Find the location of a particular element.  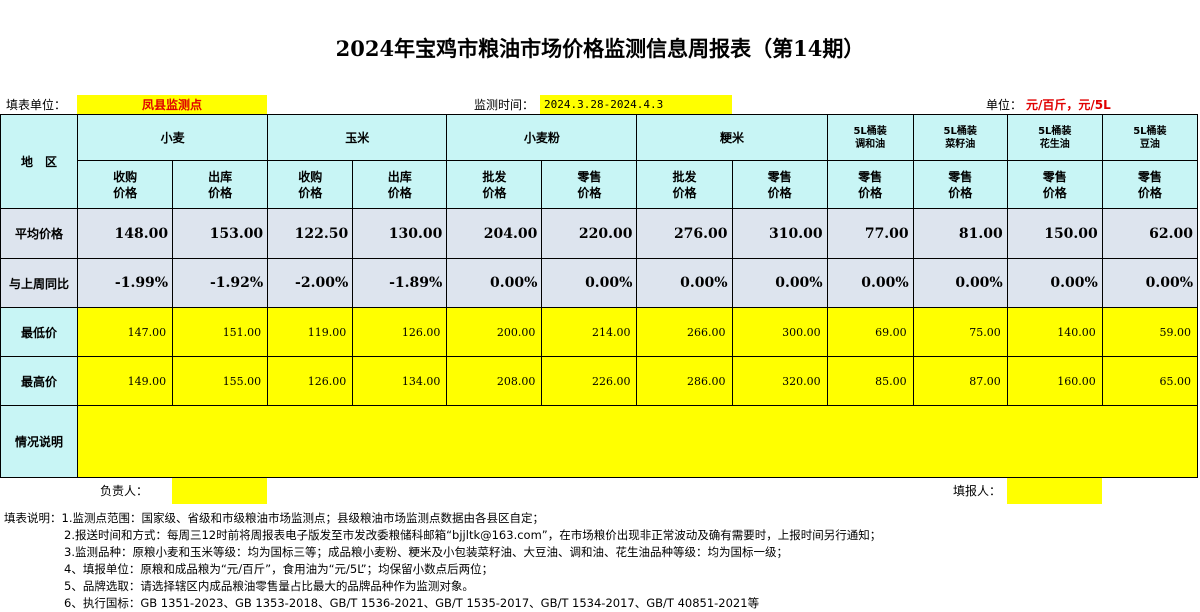

value-cell: 130.00 is located at coordinates (400, 233).